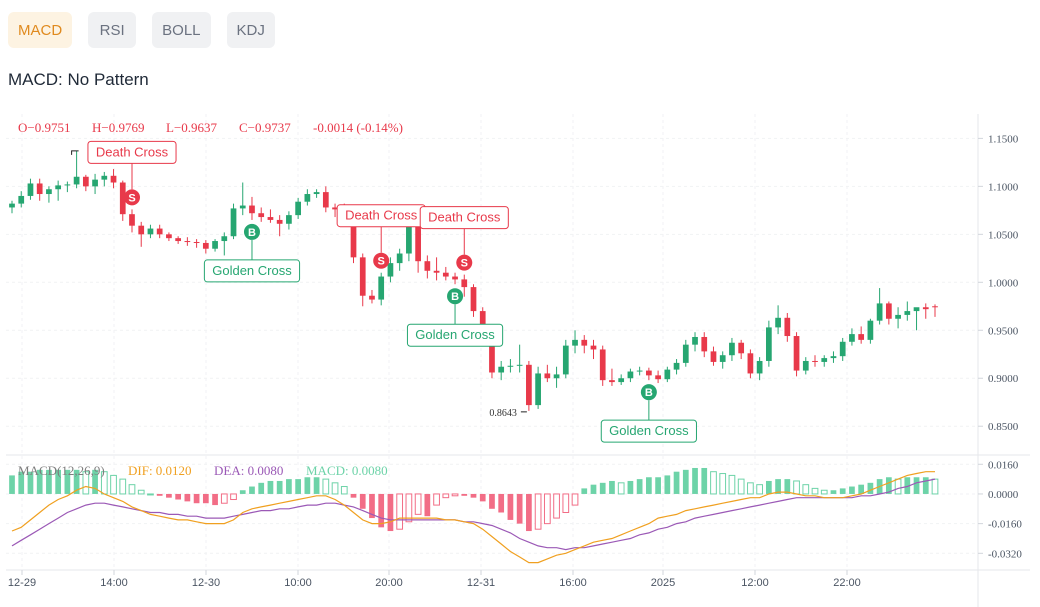 This screenshot has width=1040, height=607. What do you see at coordinates (112, 30) in the screenshot?
I see `tab-rsi: RSI` at bounding box center [112, 30].